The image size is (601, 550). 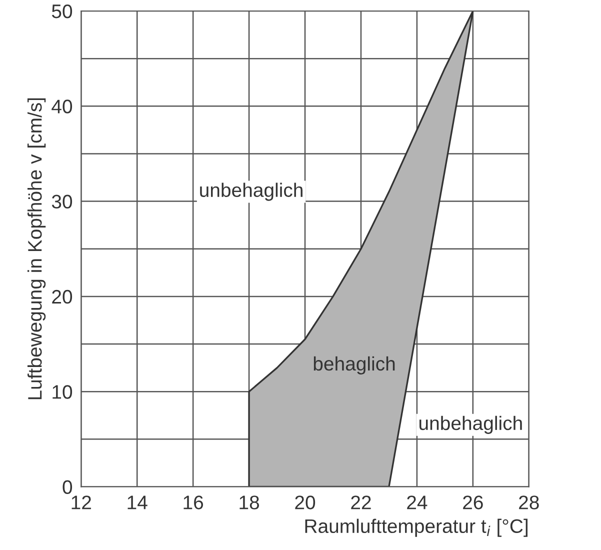 I want to click on y-tick-label: 30, so click(x=62, y=201).